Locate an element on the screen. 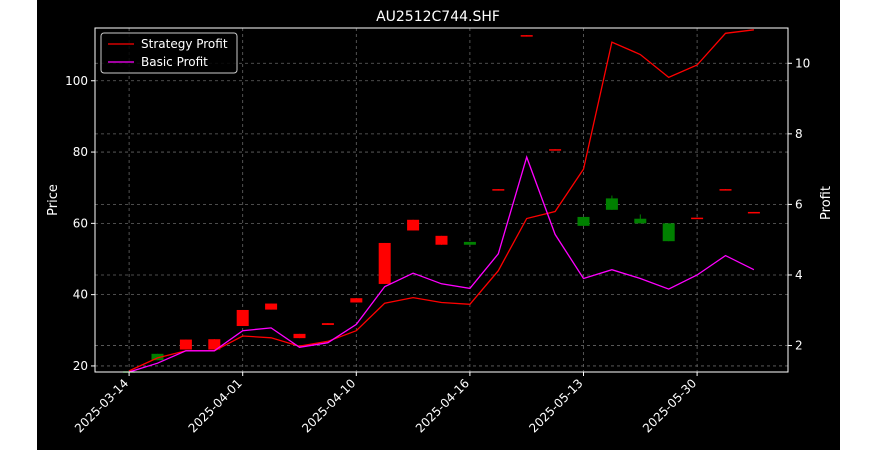 The width and height of the screenshot is (878, 450). left-tick-label-2: 60 is located at coordinates (80, 223).